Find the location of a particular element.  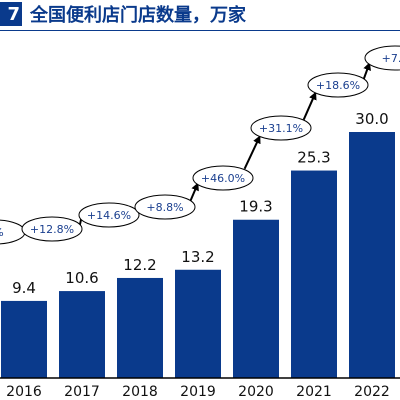

growth-label-6: +18.6% is located at coordinates (338, 85).